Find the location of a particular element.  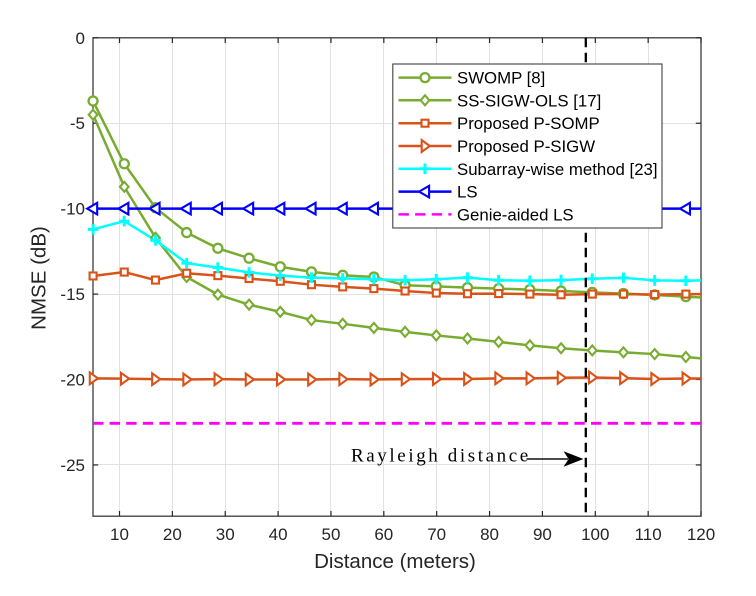

svg-text: Subarray-wise method [23] is located at coordinates (557, 169).